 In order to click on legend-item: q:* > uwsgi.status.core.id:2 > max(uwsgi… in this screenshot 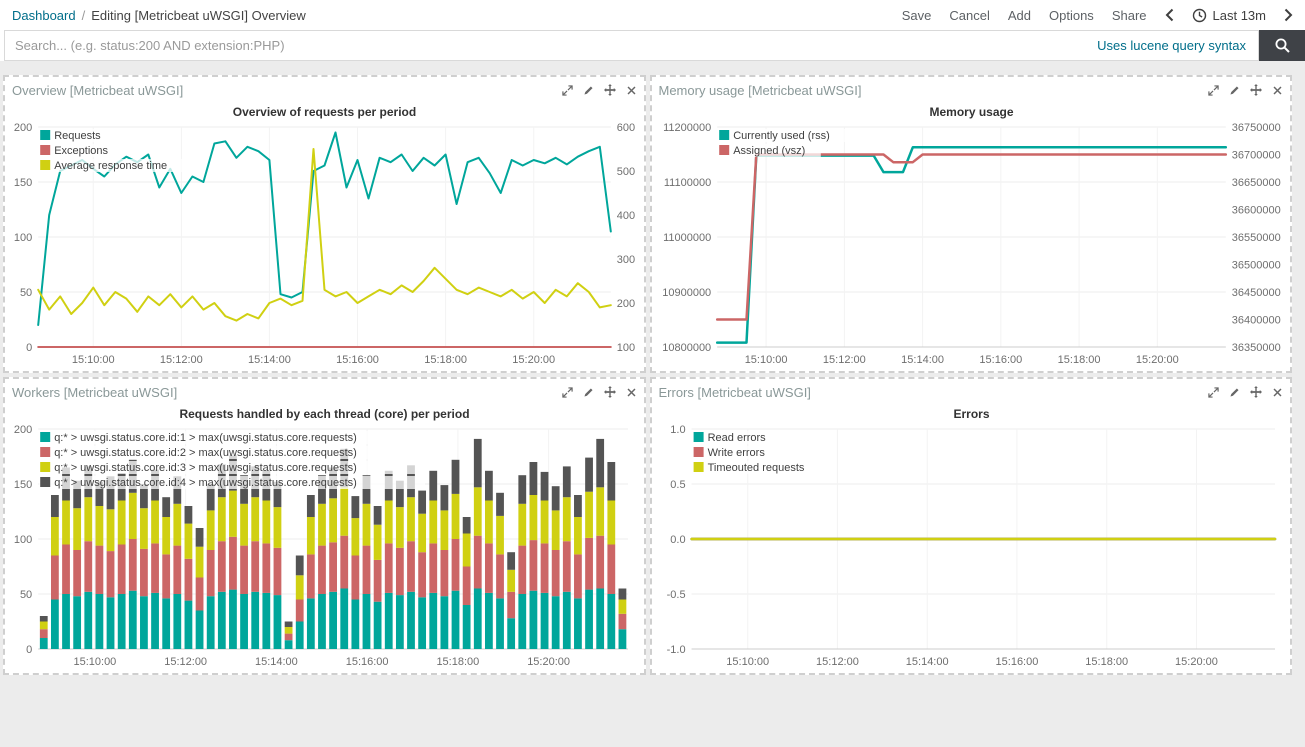, I will do `click(232, 452)`.